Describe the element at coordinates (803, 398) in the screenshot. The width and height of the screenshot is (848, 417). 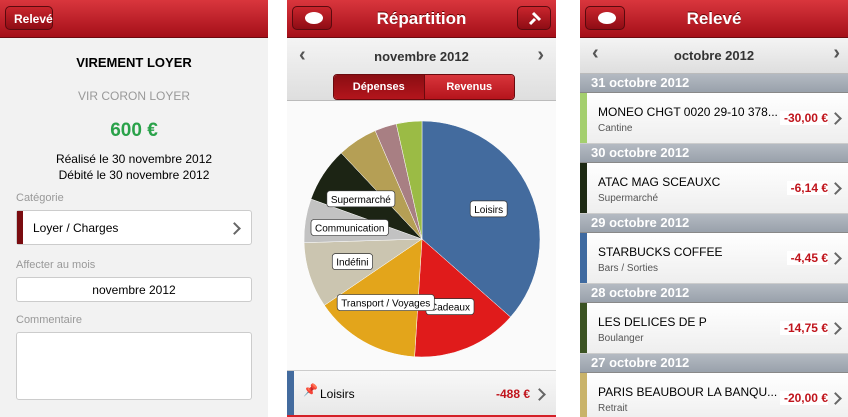
I see `transaction-amount: -20,00 €` at that location.